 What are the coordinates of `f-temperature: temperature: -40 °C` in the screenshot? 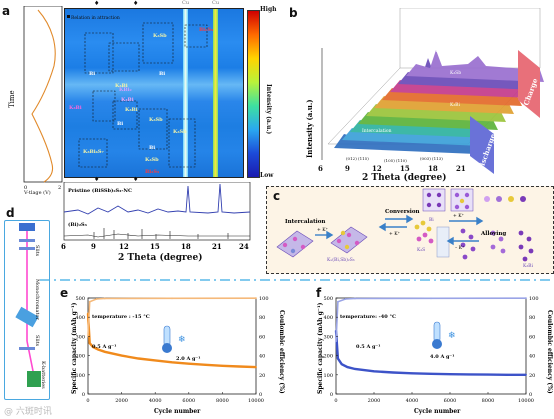 It's located at (368, 317).